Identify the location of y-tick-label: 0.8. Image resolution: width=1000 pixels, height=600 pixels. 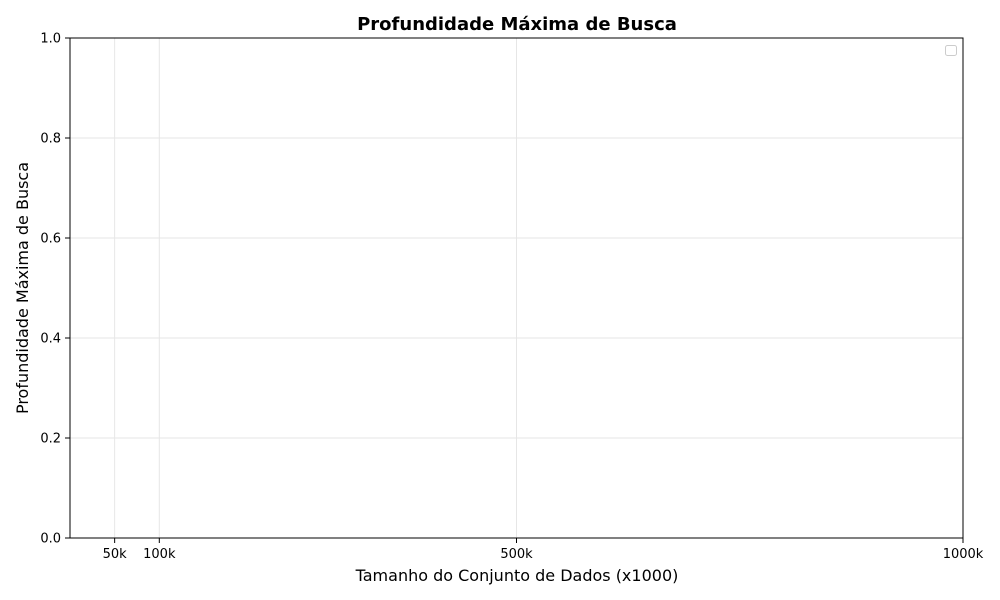
(50, 139).